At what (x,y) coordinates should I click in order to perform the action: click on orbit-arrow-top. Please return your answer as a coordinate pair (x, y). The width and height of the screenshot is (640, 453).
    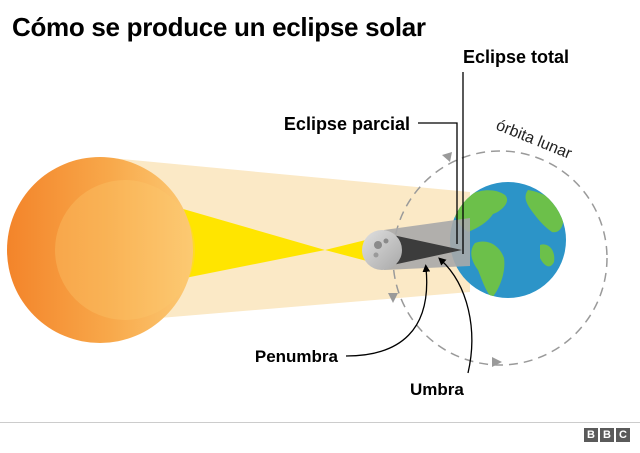
    Looking at the image, I should click on (447, 157).